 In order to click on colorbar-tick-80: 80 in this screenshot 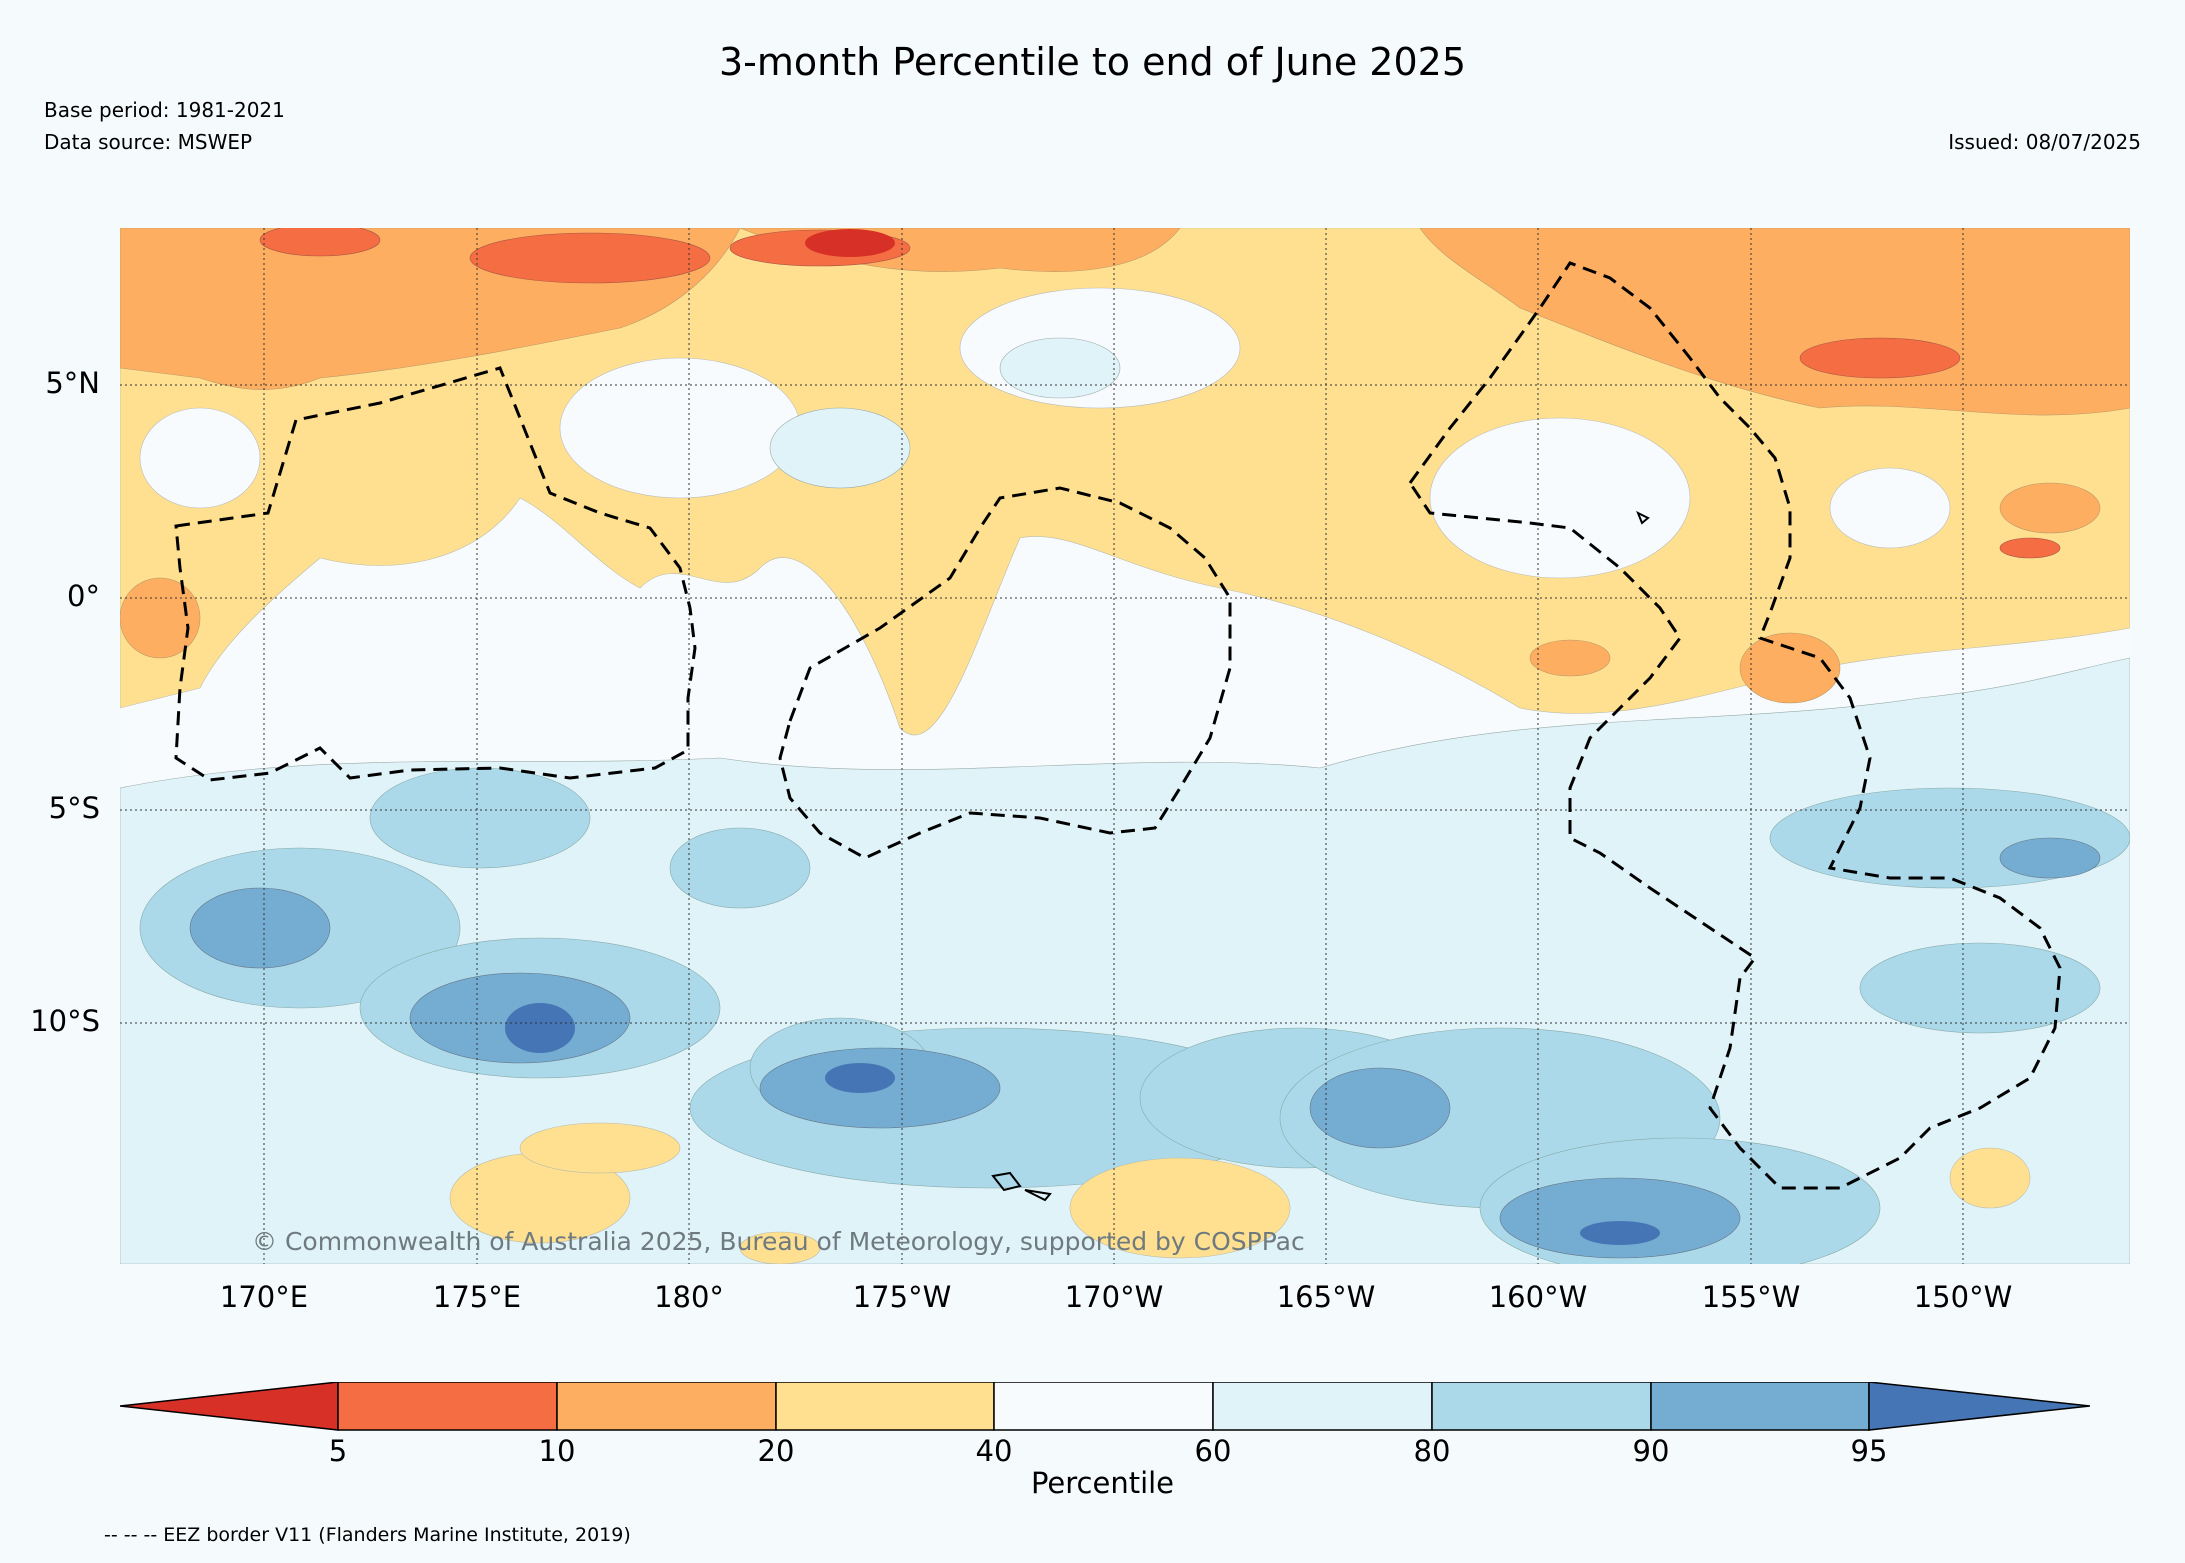, I will do `click(1432, 1451)`.